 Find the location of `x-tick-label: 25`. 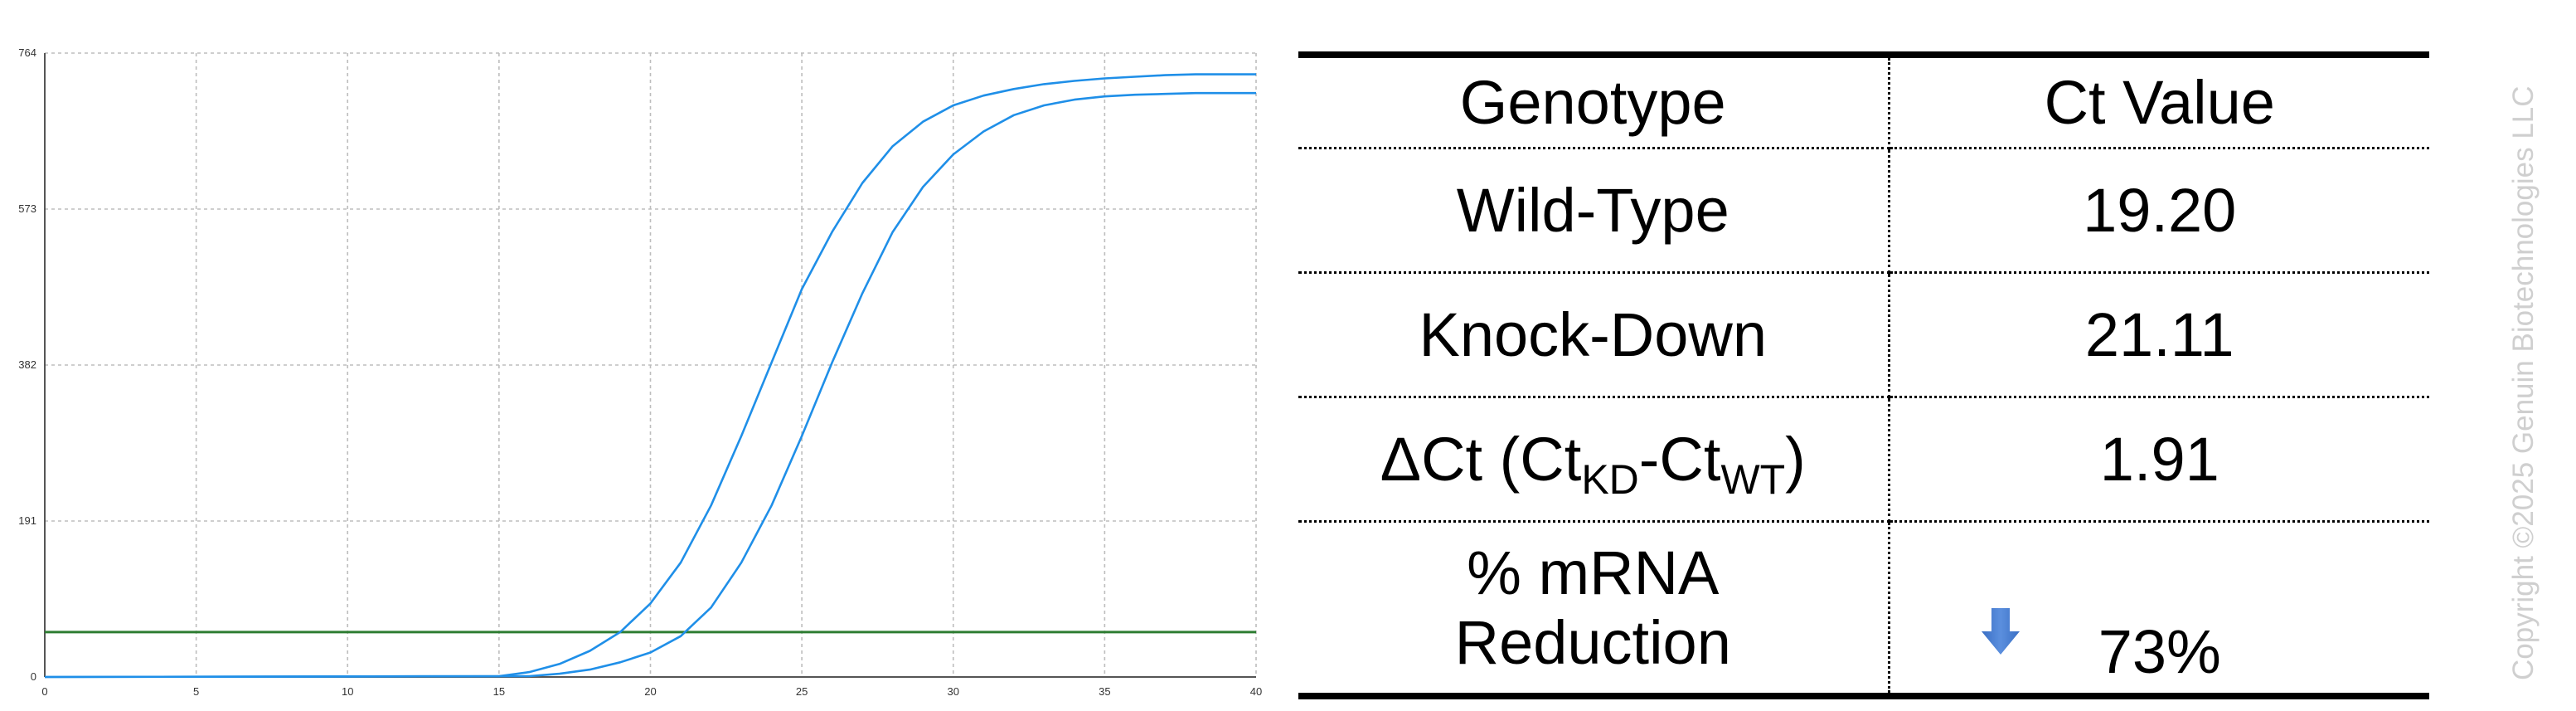

x-tick-label: 25 is located at coordinates (802, 692).